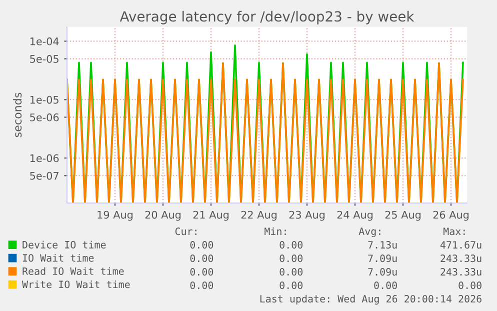 The height and width of the screenshot is (311, 497). Describe the element at coordinates (17, 115) in the screenshot. I see `y-axis-title: seconds` at that location.